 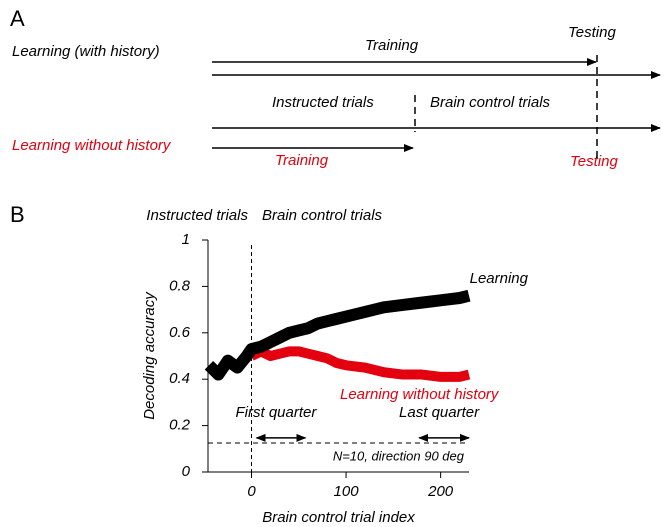 I want to click on y-tick-label: 0.4, so click(x=179, y=378).